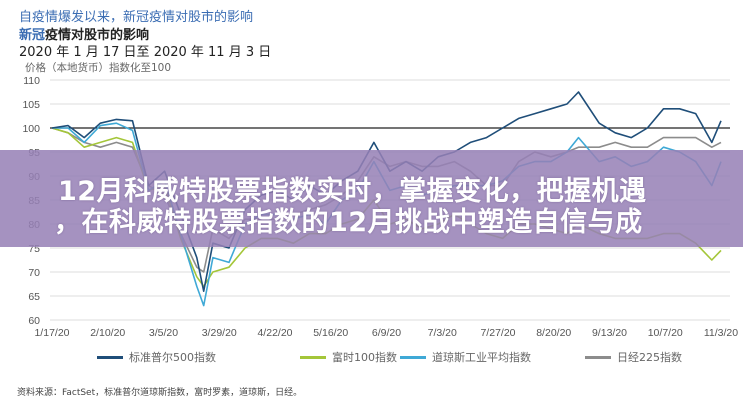 Image resolution: width=743 pixels, height=400 pixels. I want to click on y-tick-label: 100, so click(31, 129).